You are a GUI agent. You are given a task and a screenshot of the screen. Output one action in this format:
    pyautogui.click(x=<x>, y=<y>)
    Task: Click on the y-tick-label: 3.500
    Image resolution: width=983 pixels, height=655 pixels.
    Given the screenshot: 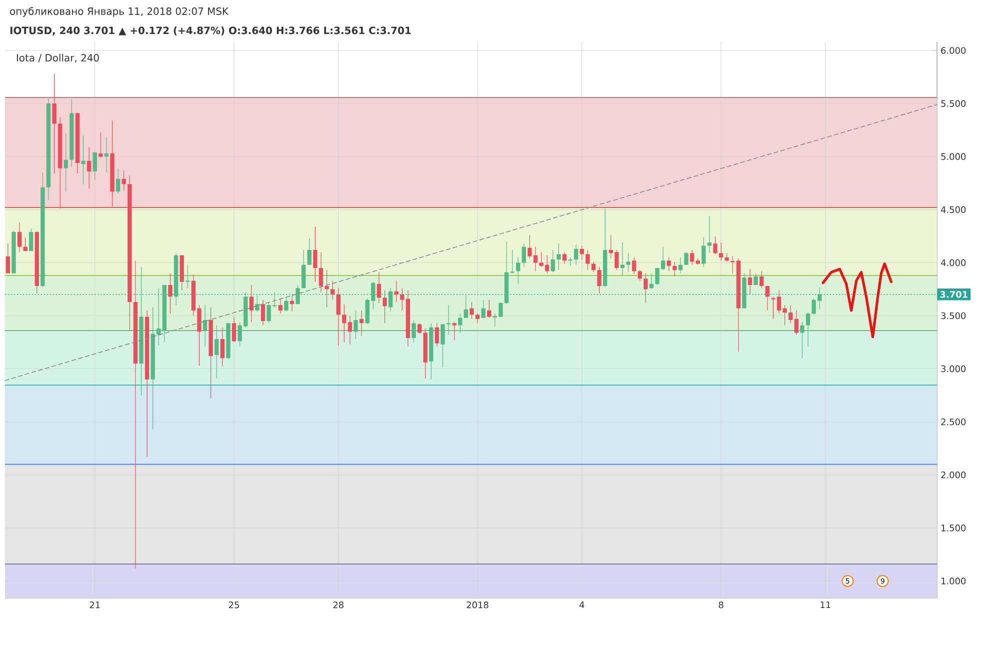 What is the action you would take?
    pyautogui.click(x=953, y=316)
    